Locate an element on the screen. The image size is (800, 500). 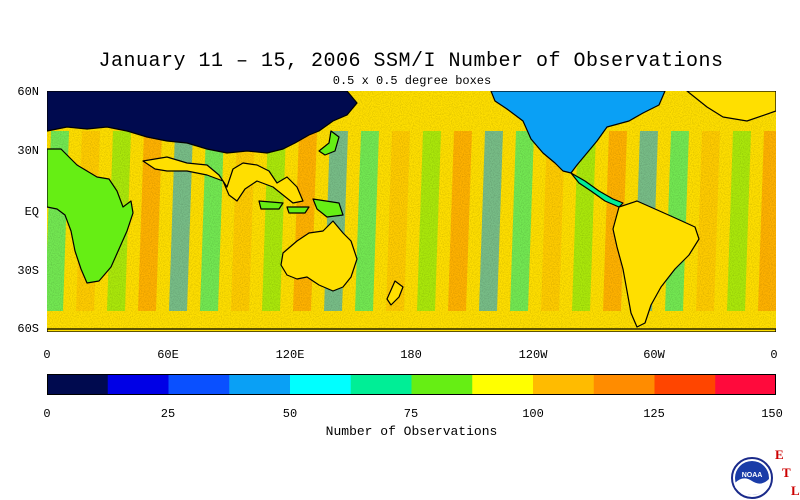
land-central-america is located at coordinates (597, 190).